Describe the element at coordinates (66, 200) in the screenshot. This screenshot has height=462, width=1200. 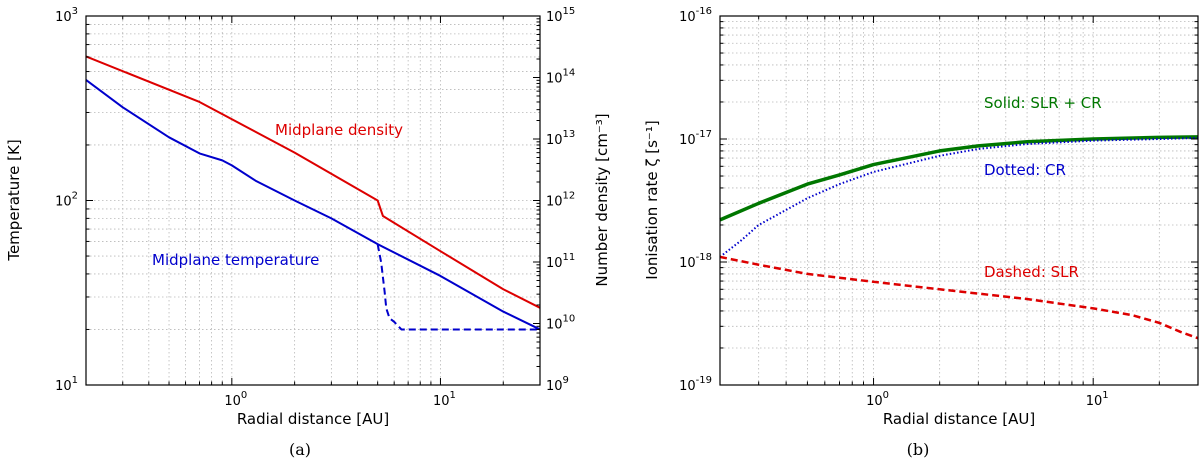
I see `tick-label: 10²` at that location.